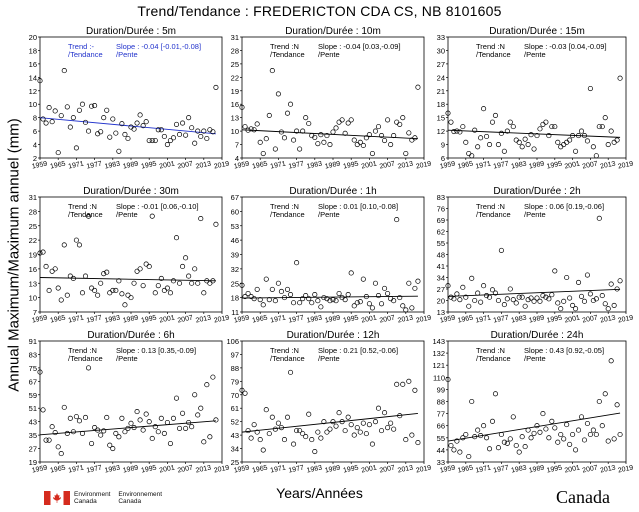  Describe the element at coordinates (33, 395) in the screenshot. I see `y-tick-label: 59` at that location.